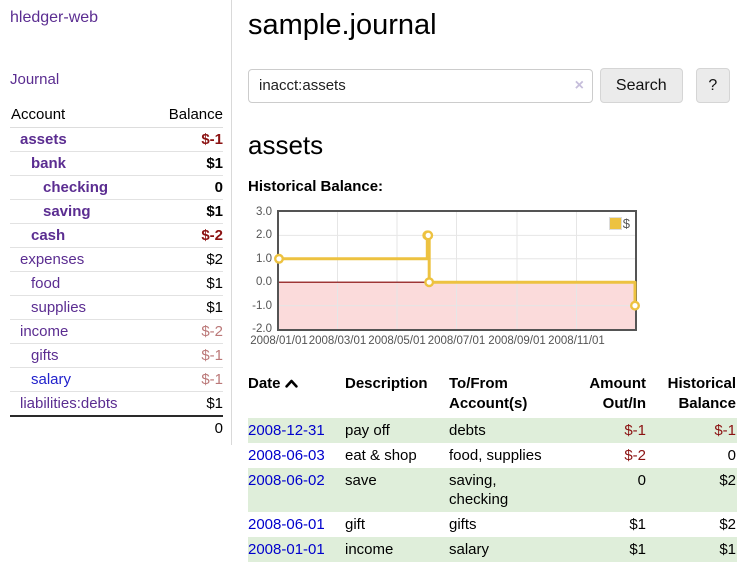 The height and width of the screenshot is (582, 742). I want to click on transaction-date-cell: 2008-12-31, so click(296, 430).